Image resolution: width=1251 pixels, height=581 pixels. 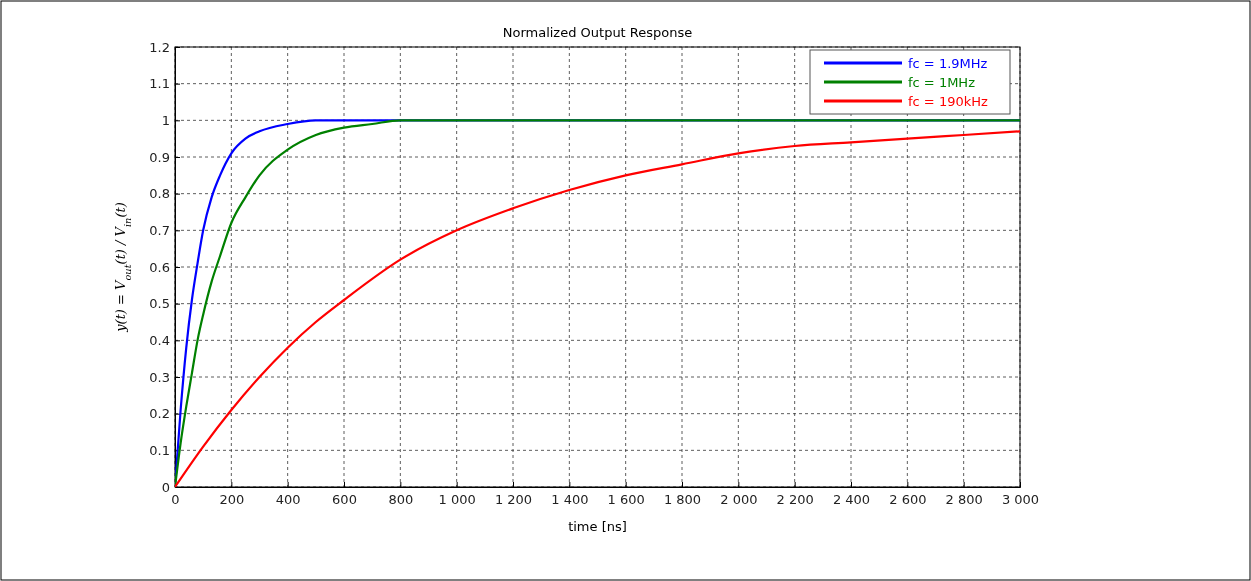 I want to click on y-tick-label: 0.1, so click(x=159, y=450).